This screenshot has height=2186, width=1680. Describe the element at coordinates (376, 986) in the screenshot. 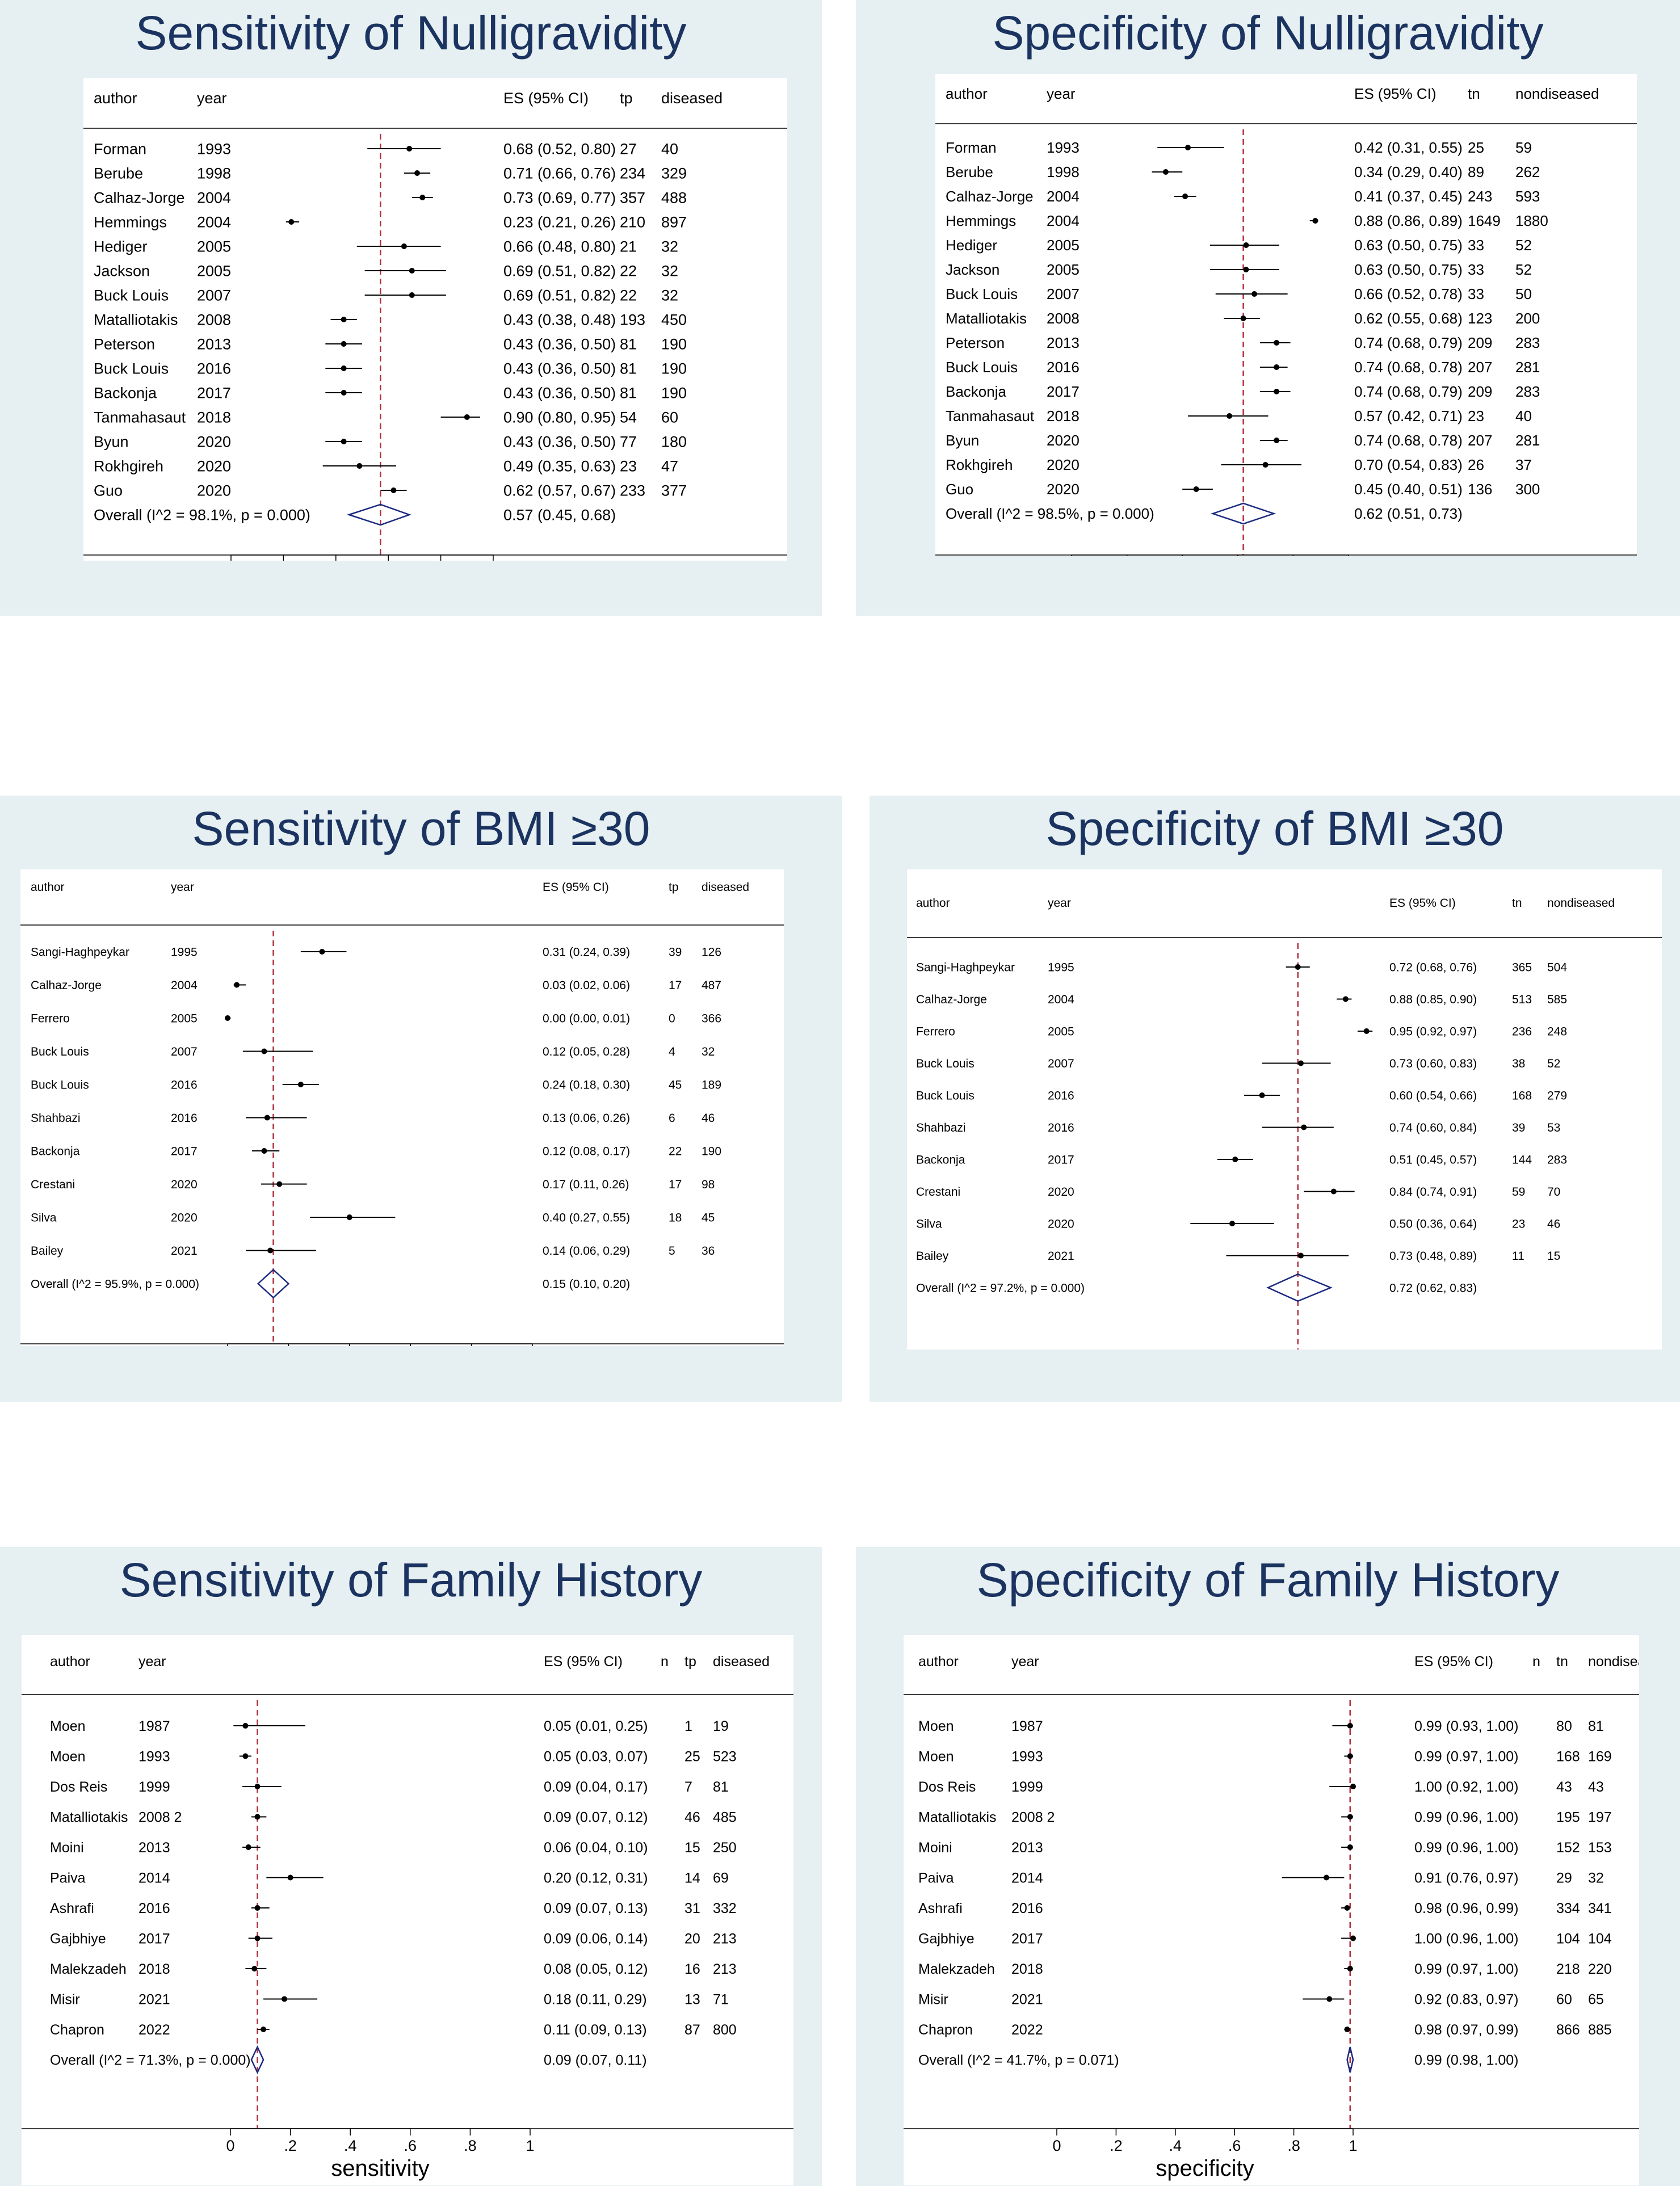

I see `study-row: Calhaz-Jorge 2004 0.03 (0.02, 0.06) 17 487` at that location.